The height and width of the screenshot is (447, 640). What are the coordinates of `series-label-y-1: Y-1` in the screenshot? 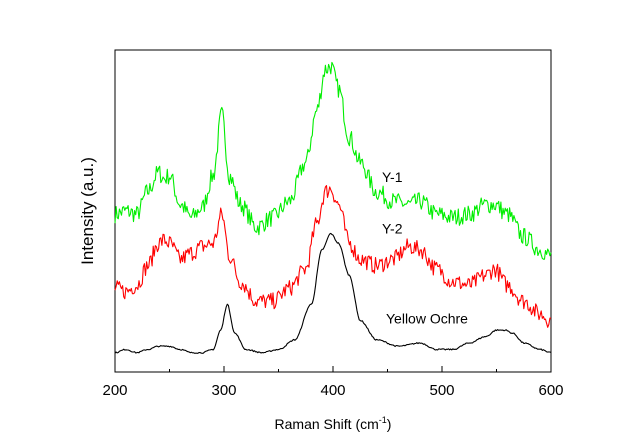 It's located at (392, 177).